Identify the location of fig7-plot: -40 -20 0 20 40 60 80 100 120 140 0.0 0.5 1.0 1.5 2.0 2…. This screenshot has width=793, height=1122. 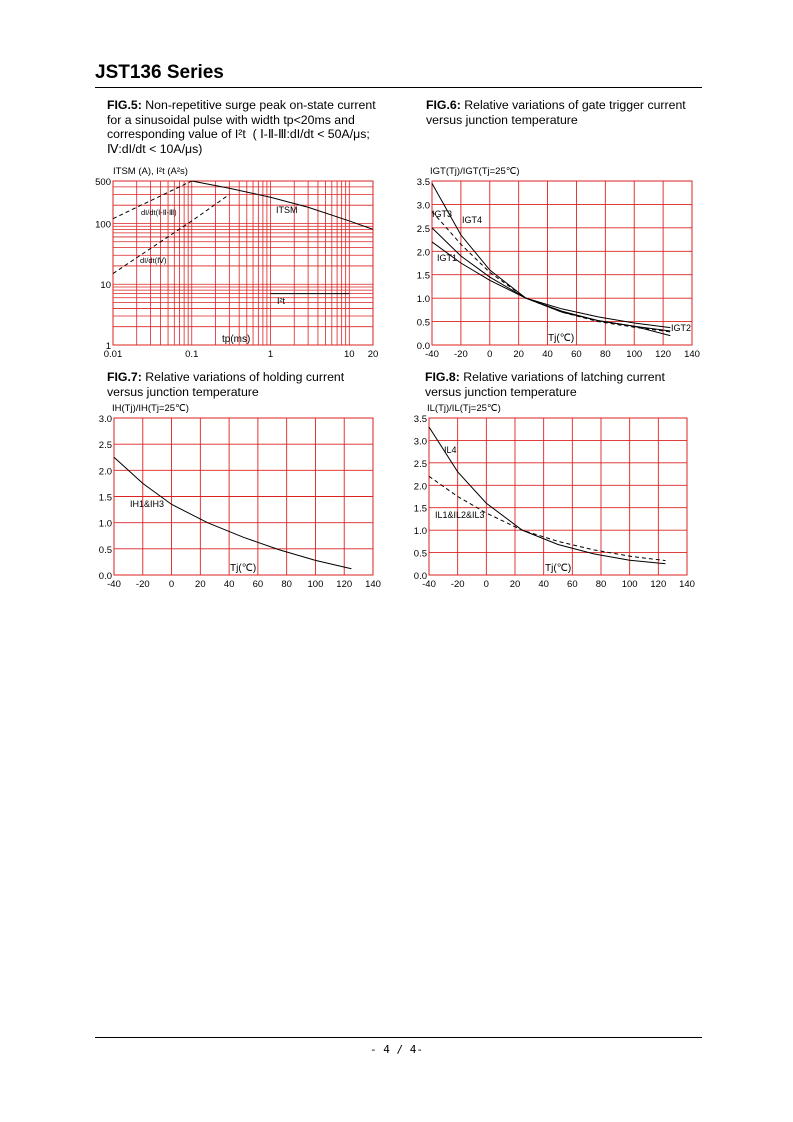
(240, 496).